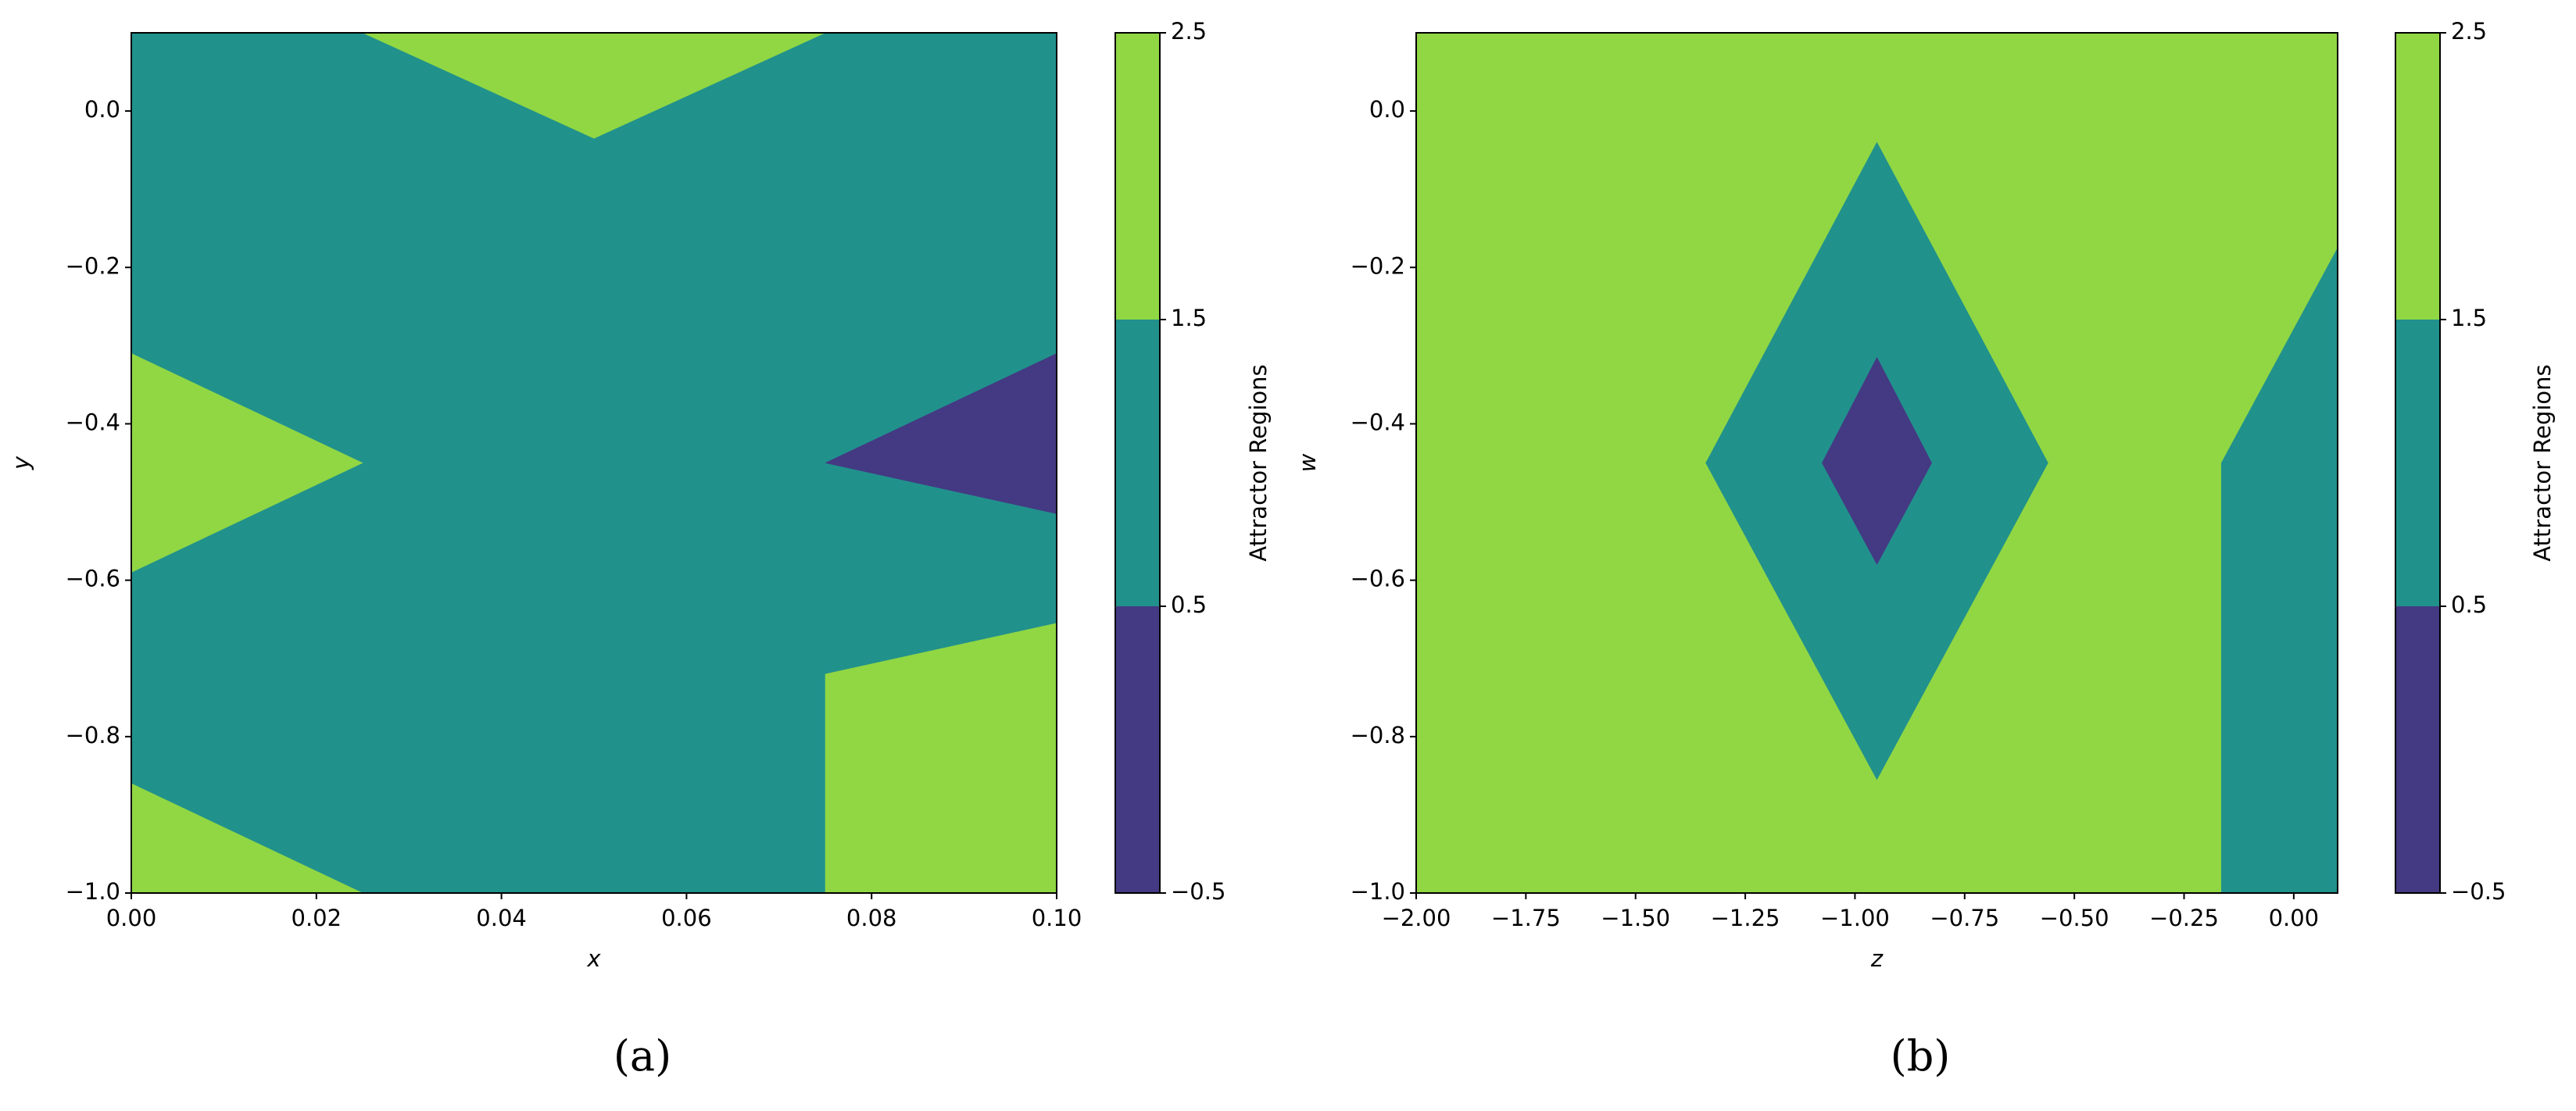 This screenshot has width=2576, height=1111. What do you see at coordinates (642, 1056) in the screenshot?
I see `panel-label: (a)` at bounding box center [642, 1056].